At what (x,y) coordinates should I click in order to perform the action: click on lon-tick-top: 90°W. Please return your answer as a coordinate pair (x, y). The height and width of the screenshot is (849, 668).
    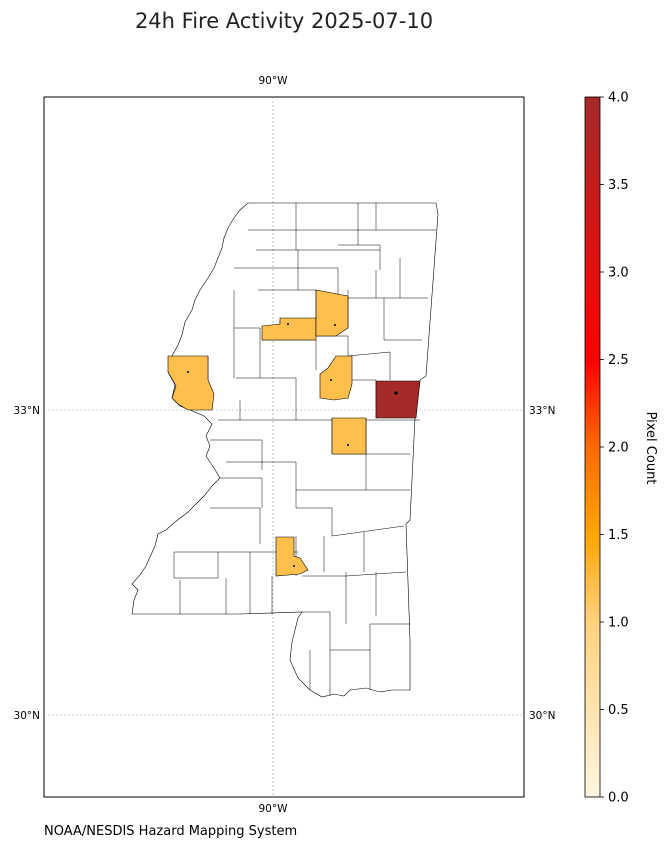
    Looking at the image, I should click on (274, 81).